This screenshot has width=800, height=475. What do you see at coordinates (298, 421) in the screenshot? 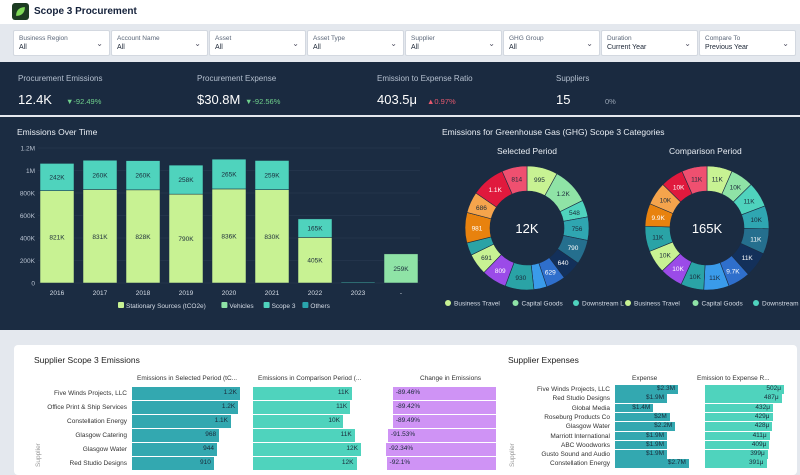
I see `emissions-comparison-bar: 10K` at bounding box center [298, 421].